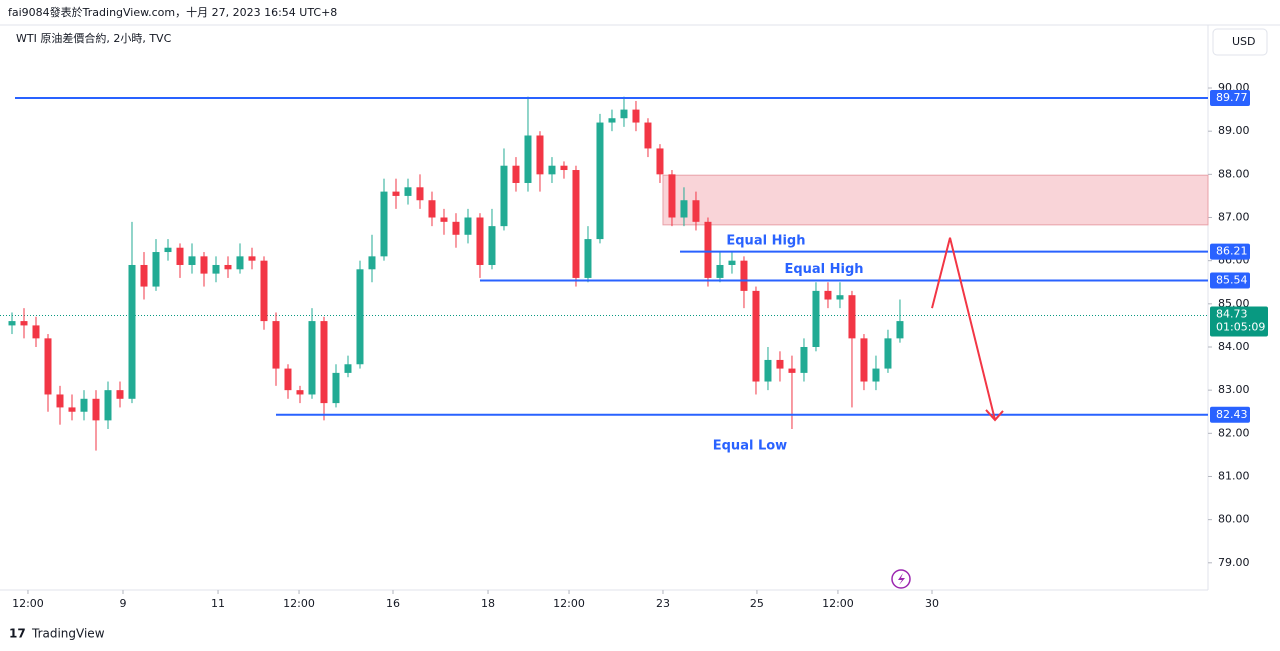 This screenshot has width=1280, height=651. What do you see at coordinates (218, 603) in the screenshot?
I see `x-tick-label: 11` at bounding box center [218, 603].